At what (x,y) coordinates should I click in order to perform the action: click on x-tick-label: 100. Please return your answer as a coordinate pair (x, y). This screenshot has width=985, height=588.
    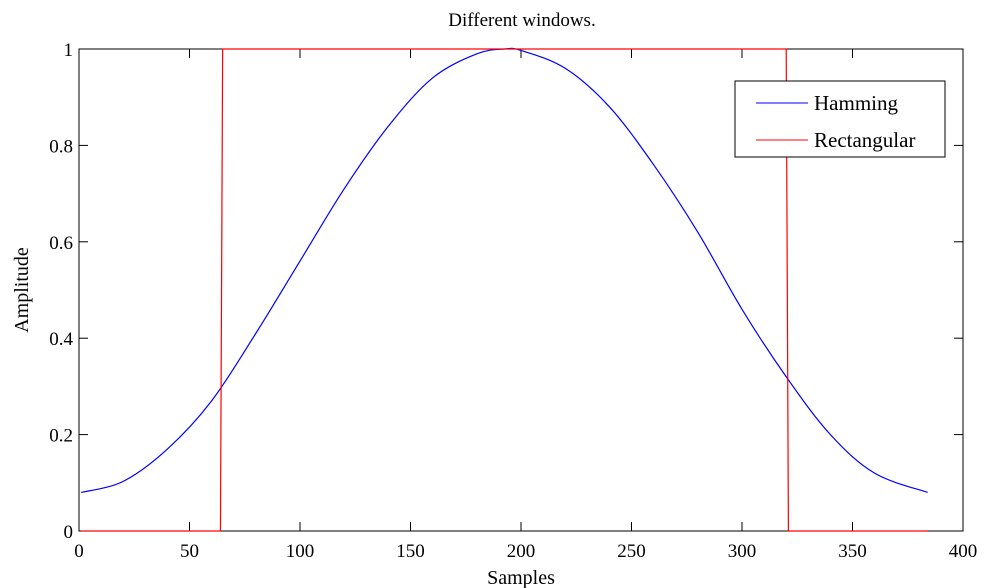
    Looking at the image, I should click on (300, 551).